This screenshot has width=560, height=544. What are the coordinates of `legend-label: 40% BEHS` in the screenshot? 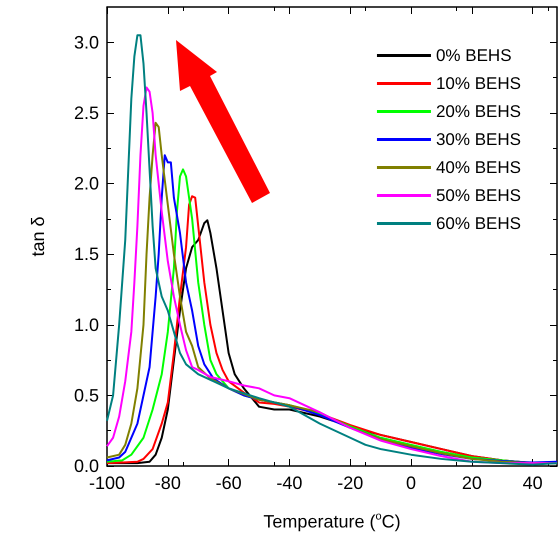 It's located at (479, 167).